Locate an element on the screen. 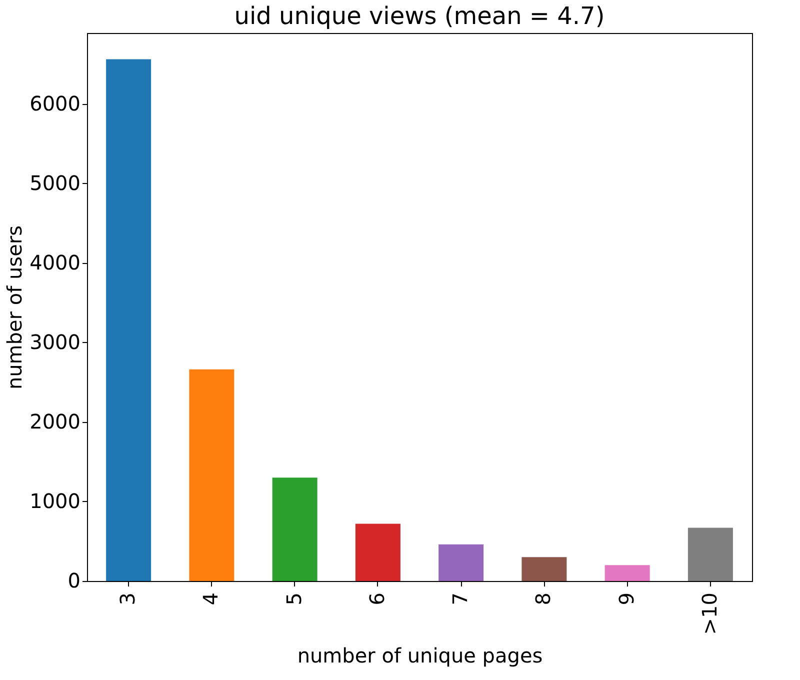  x-tick-label: 3 is located at coordinates (128, 599).